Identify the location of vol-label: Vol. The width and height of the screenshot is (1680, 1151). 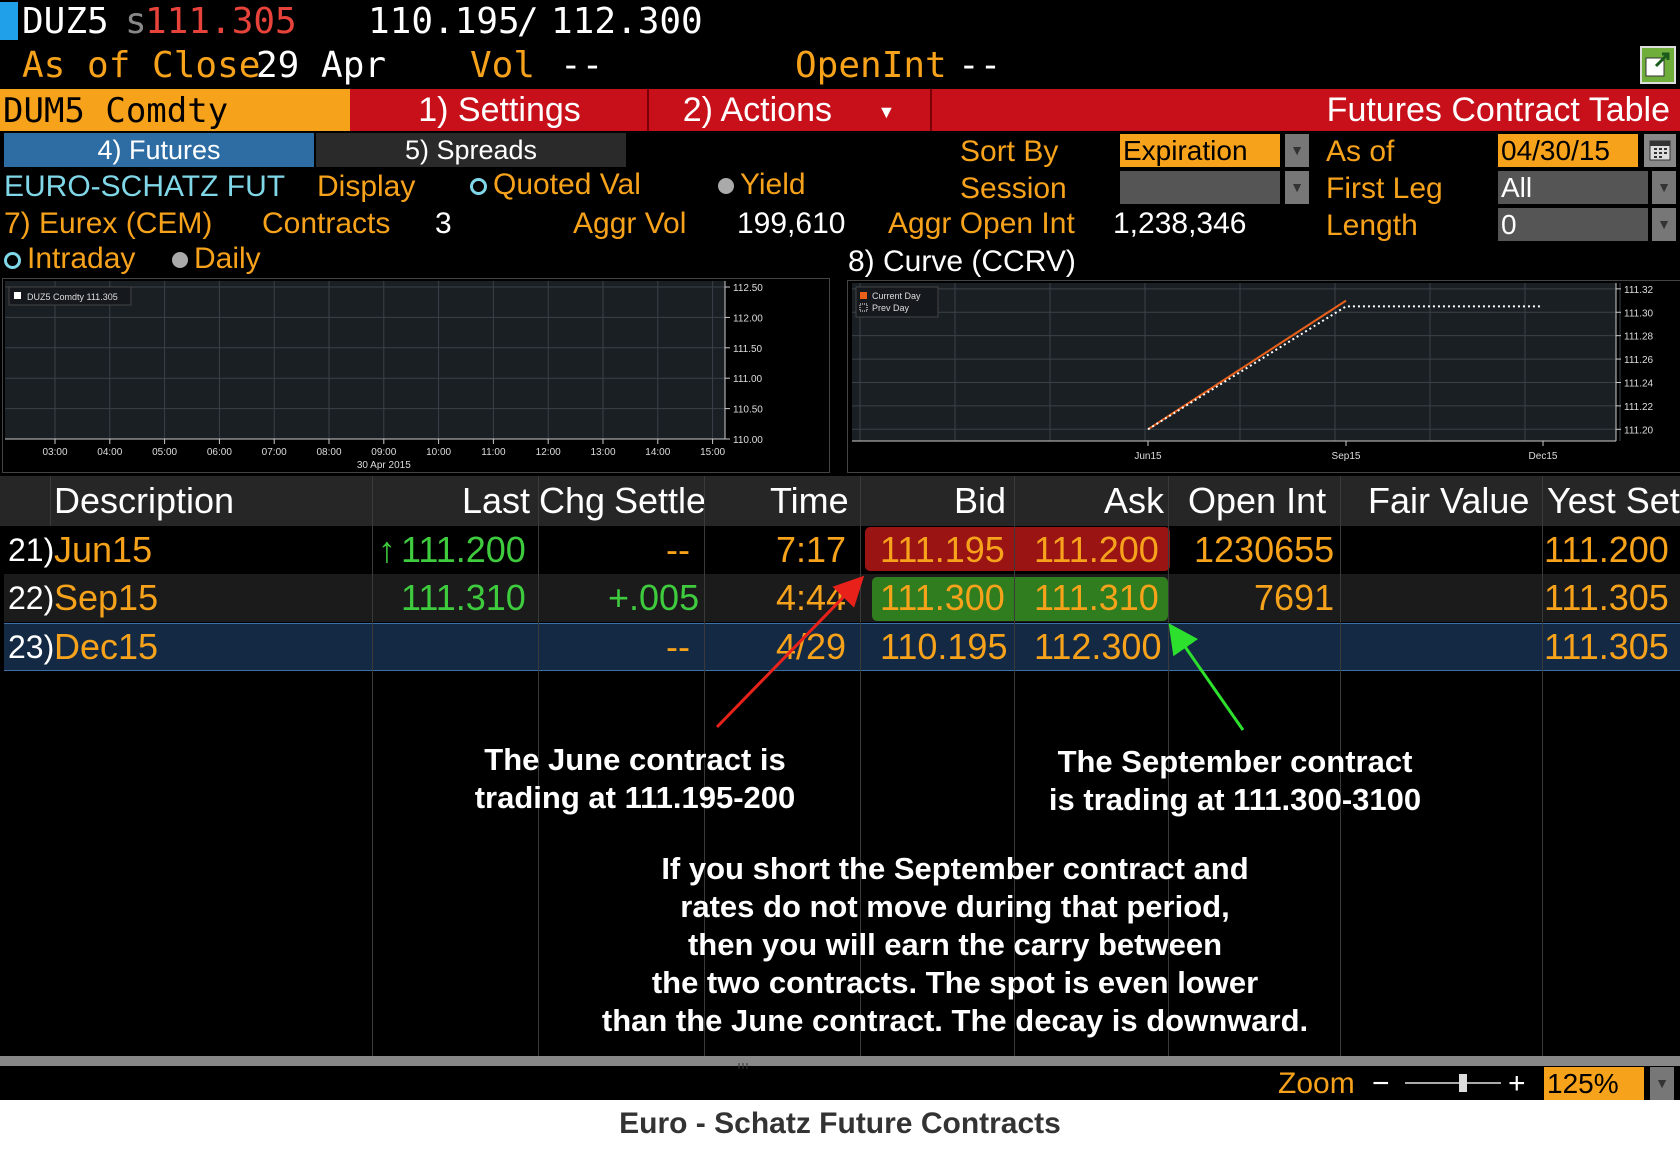
(503, 65).